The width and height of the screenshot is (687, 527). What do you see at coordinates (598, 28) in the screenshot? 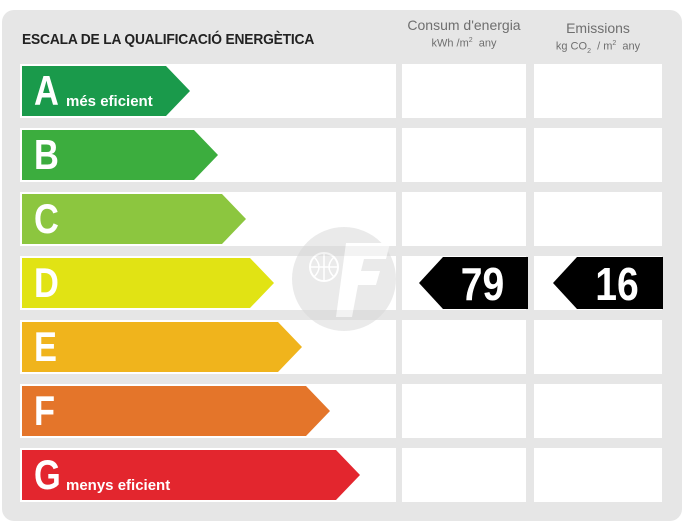
I see `emissions-header-label: Emissions` at bounding box center [598, 28].